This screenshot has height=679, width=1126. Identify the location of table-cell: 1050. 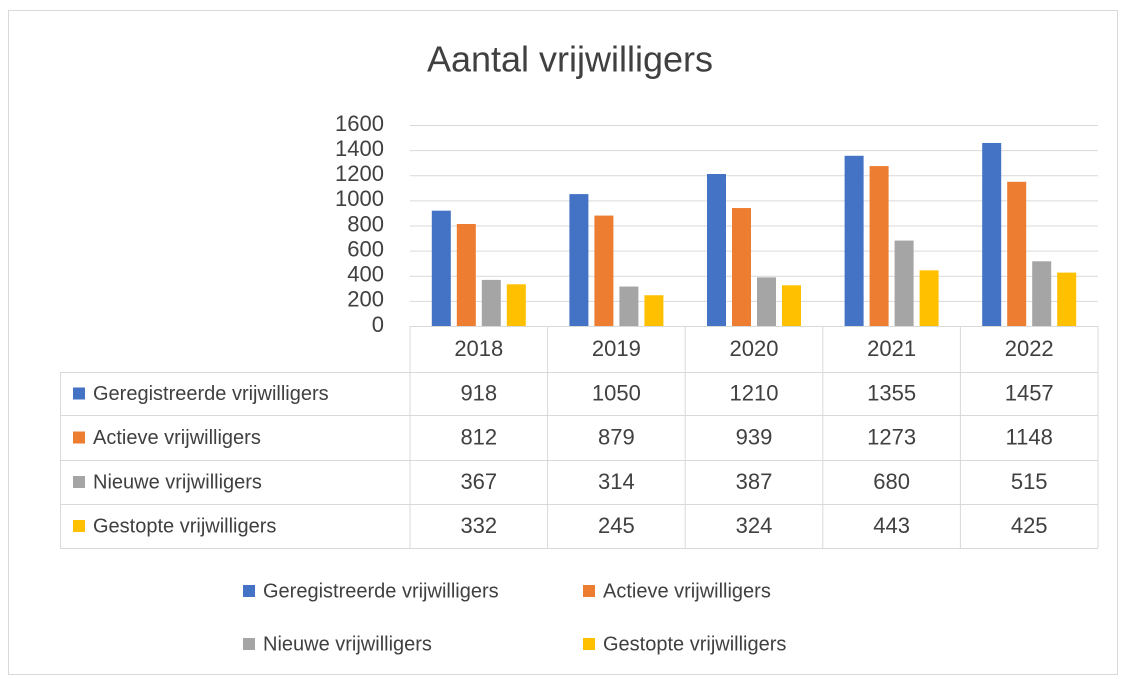
(616, 392).